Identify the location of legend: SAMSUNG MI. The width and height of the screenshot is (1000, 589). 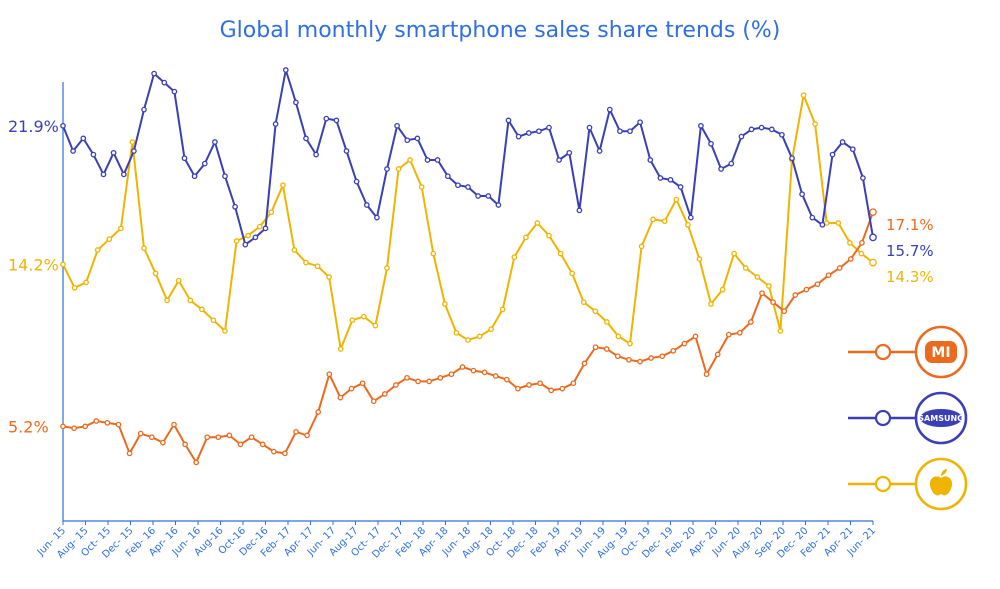
(908, 418).